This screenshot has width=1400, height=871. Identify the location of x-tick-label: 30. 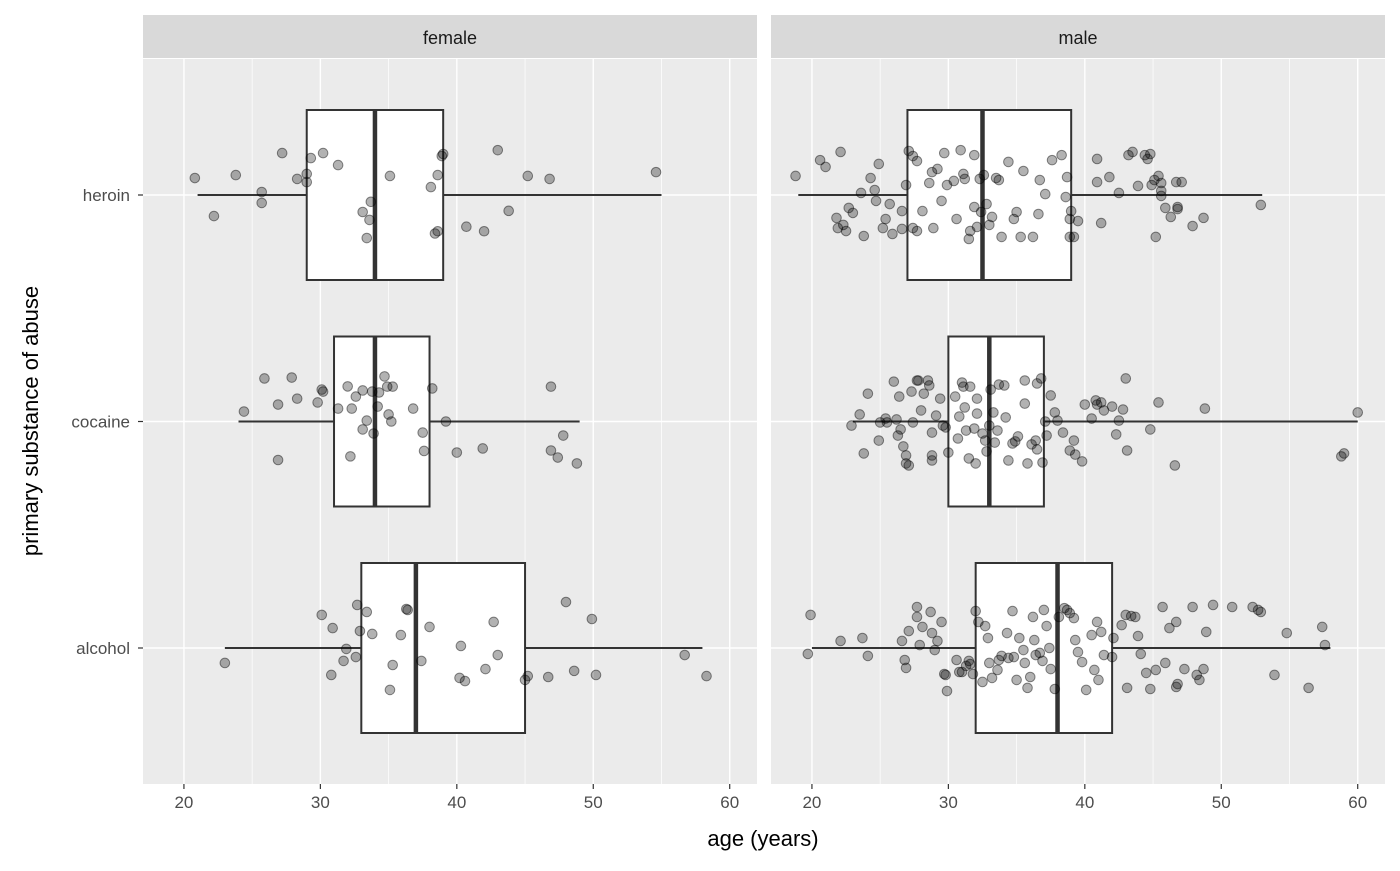
(948, 802).